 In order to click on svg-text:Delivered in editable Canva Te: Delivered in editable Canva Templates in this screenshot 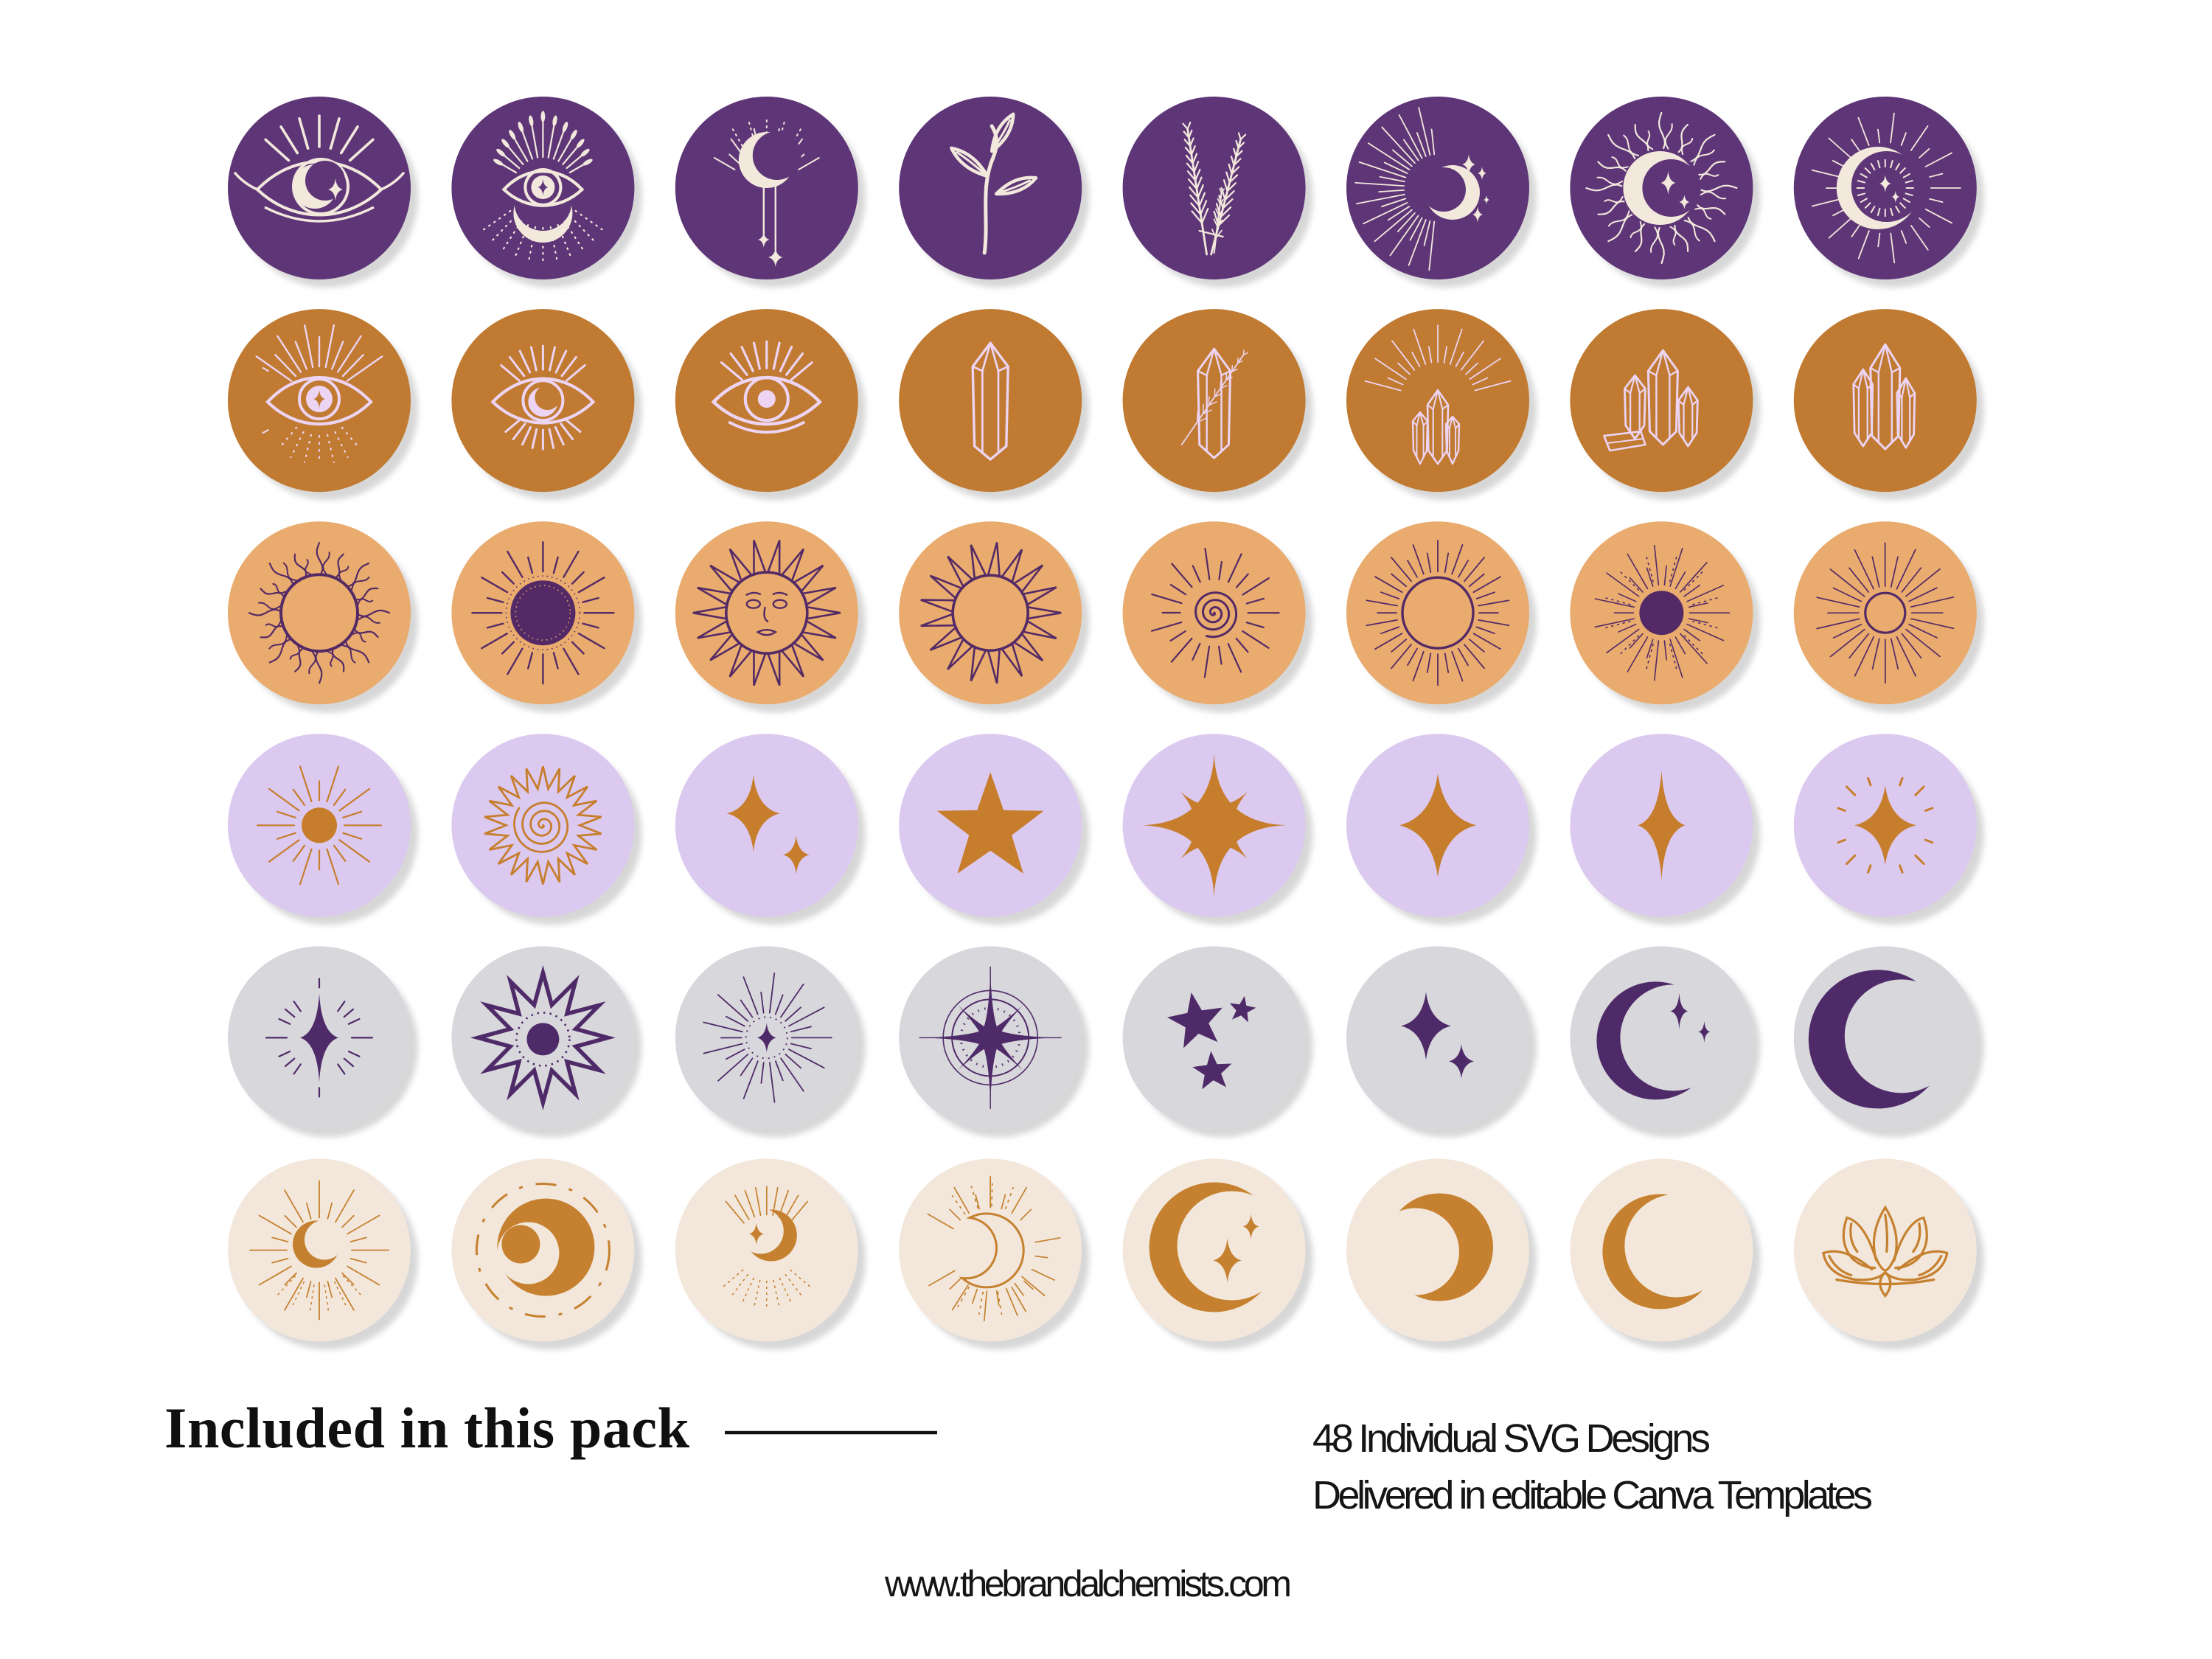, I will do `click(1592, 1495)`.